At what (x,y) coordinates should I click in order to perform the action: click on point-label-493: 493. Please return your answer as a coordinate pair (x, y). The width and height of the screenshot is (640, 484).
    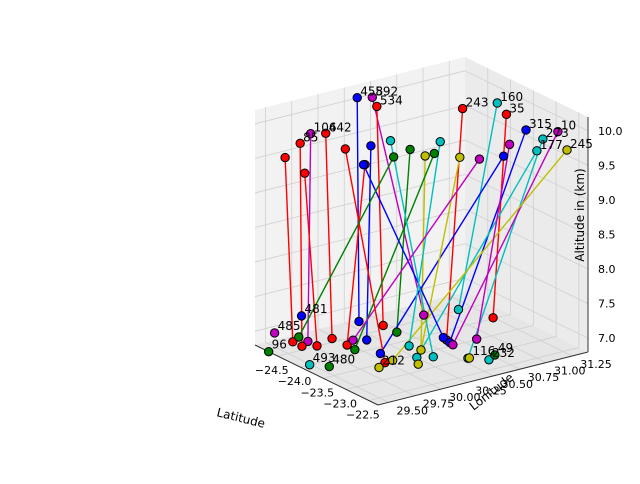
    Looking at the image, I should click on (324, 358).